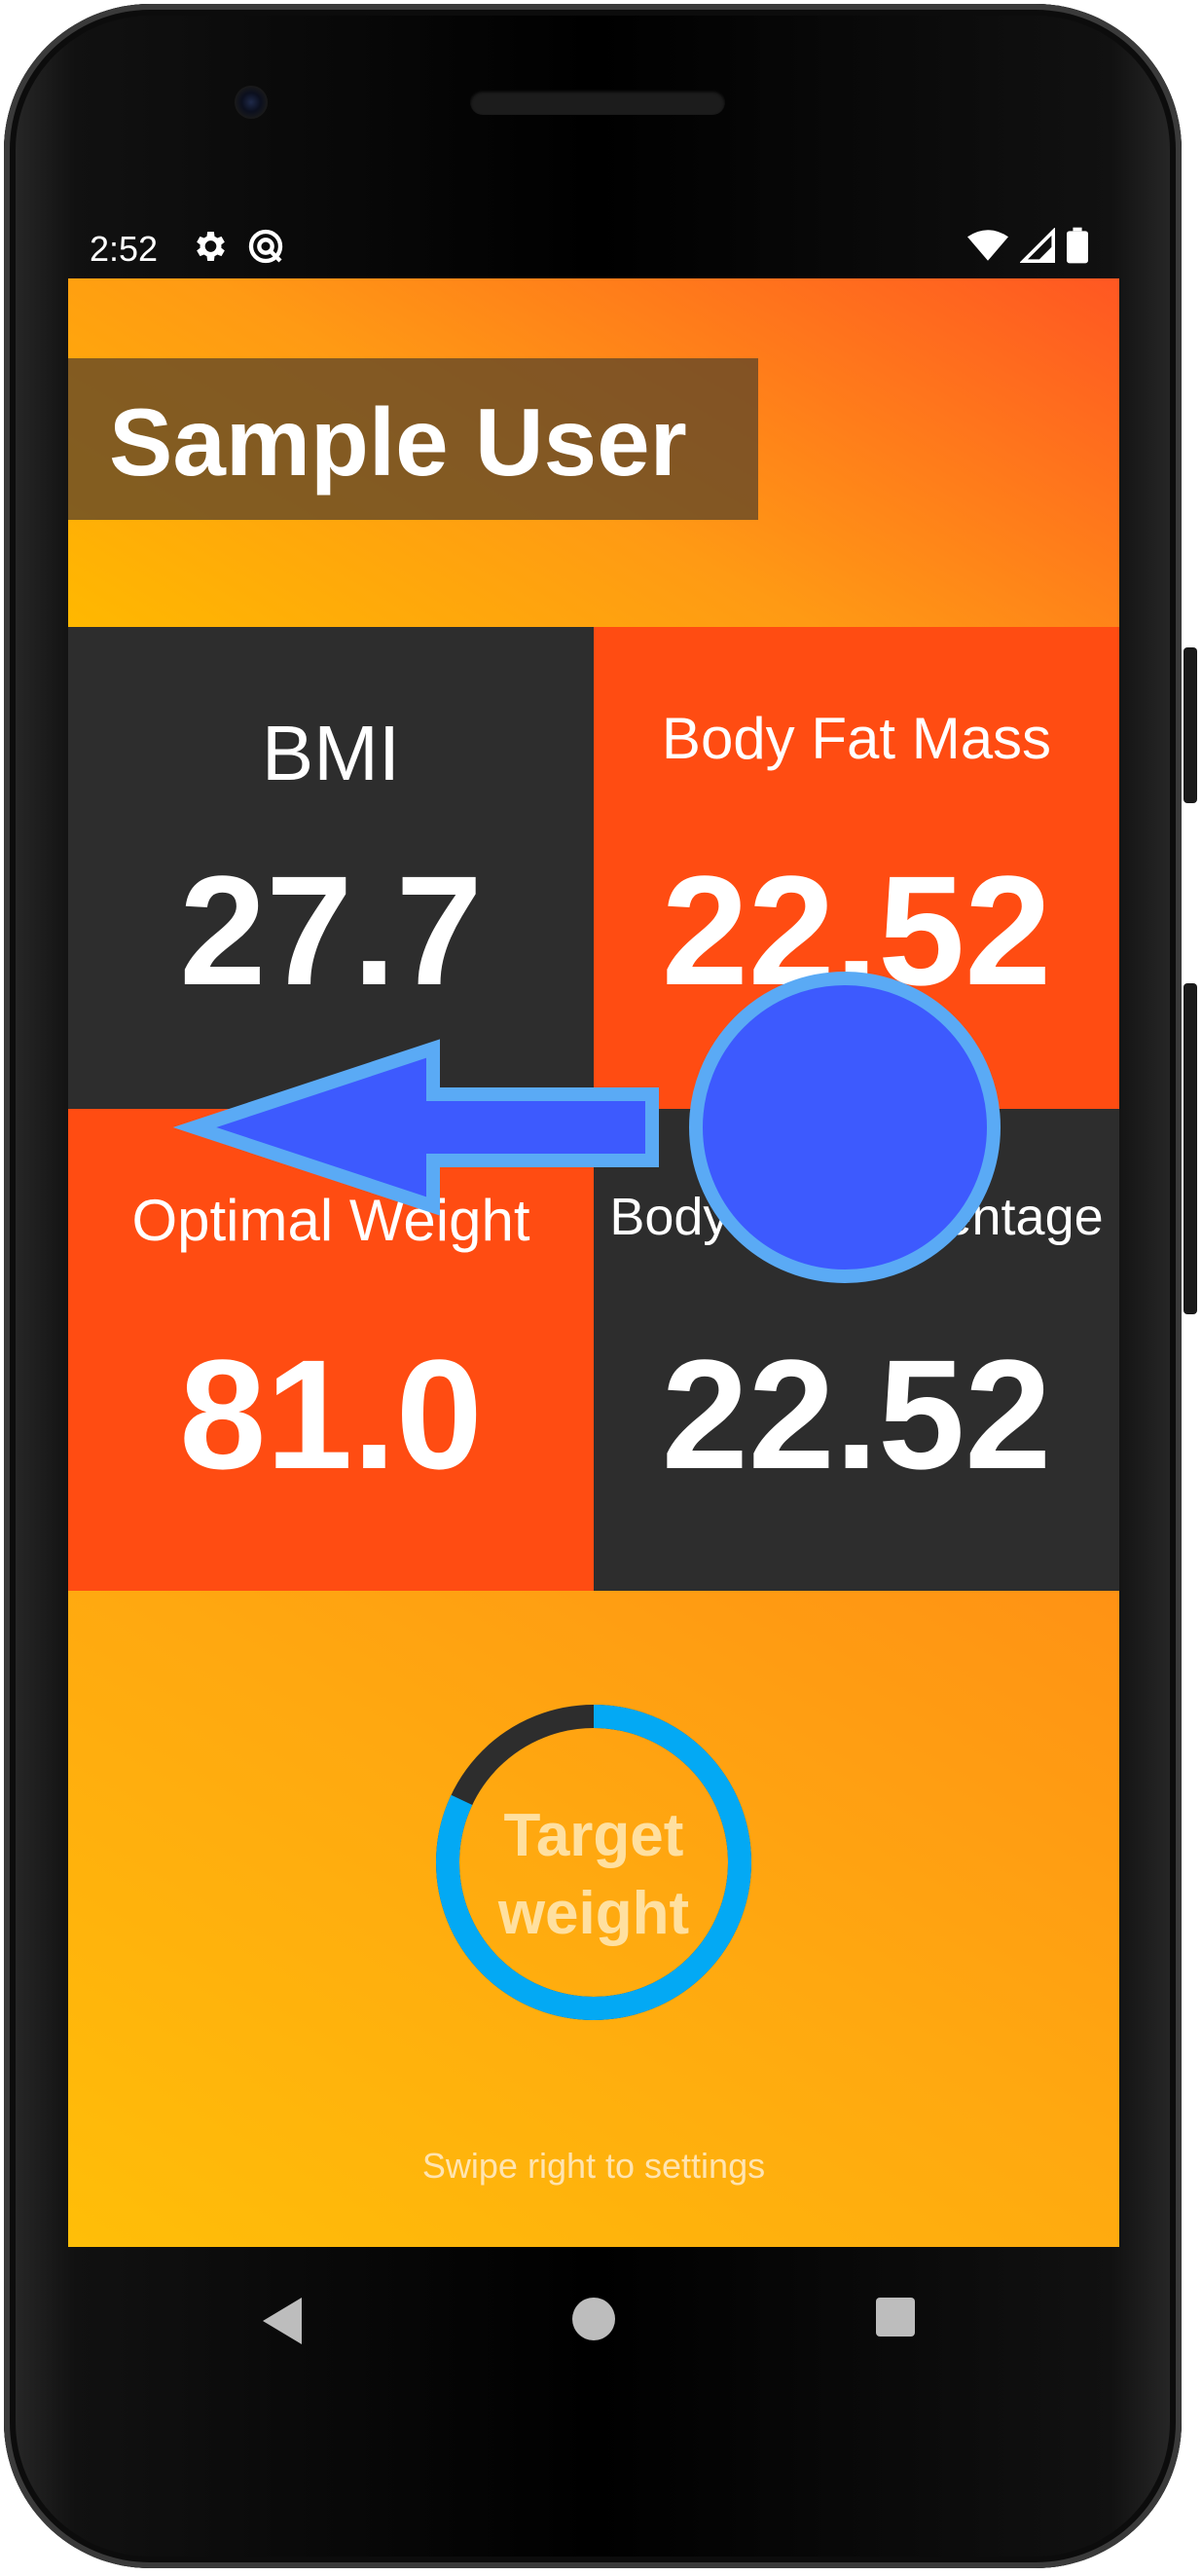 This screenshot has width=1202, height=2576. I want to click on body-fat-mass-tile: Body Fat Mass 22.52, so click(856, 868).